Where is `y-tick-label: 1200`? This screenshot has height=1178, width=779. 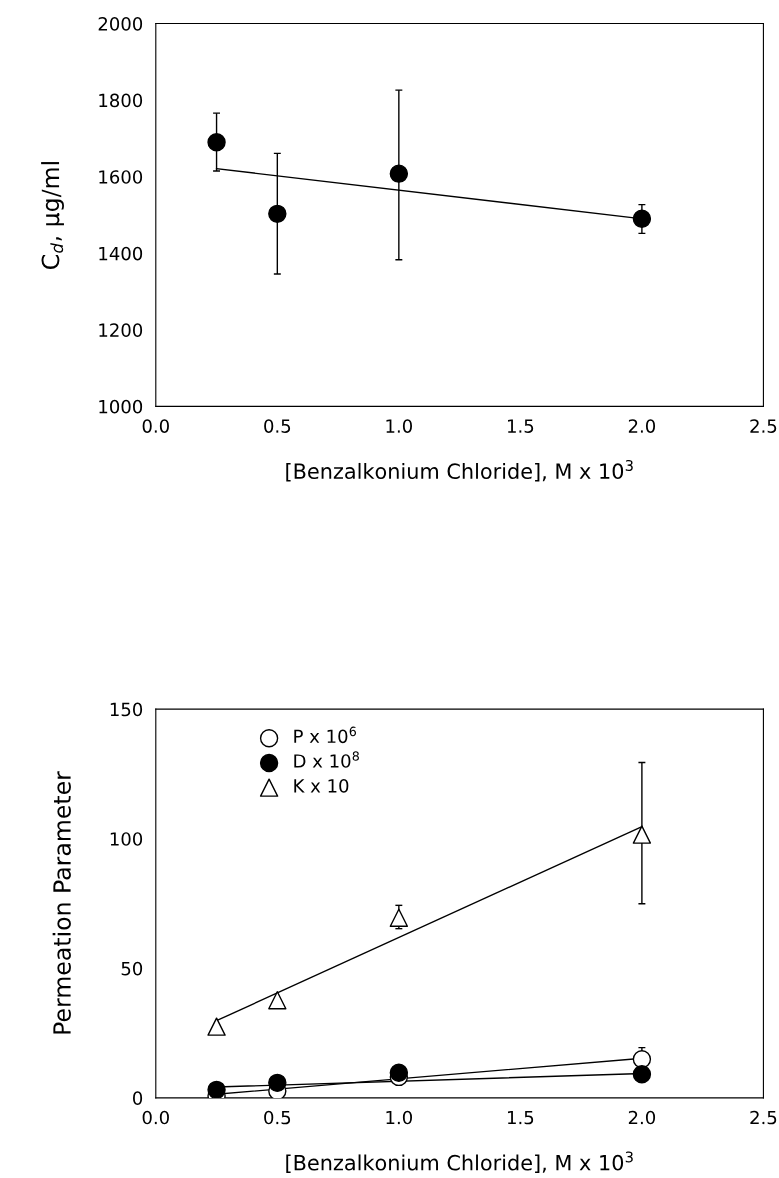
y-tick-label: 1200 is located at coordinates (121, 330).